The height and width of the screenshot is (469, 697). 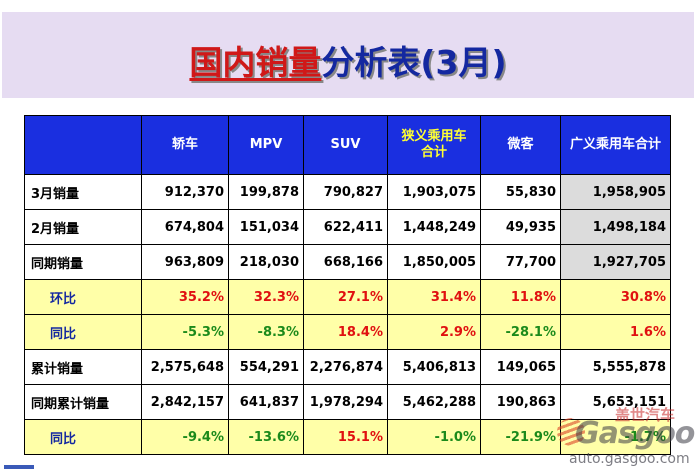 I want to click on column-header-label: 广义乘用车合计, so click(x=615, y=144).